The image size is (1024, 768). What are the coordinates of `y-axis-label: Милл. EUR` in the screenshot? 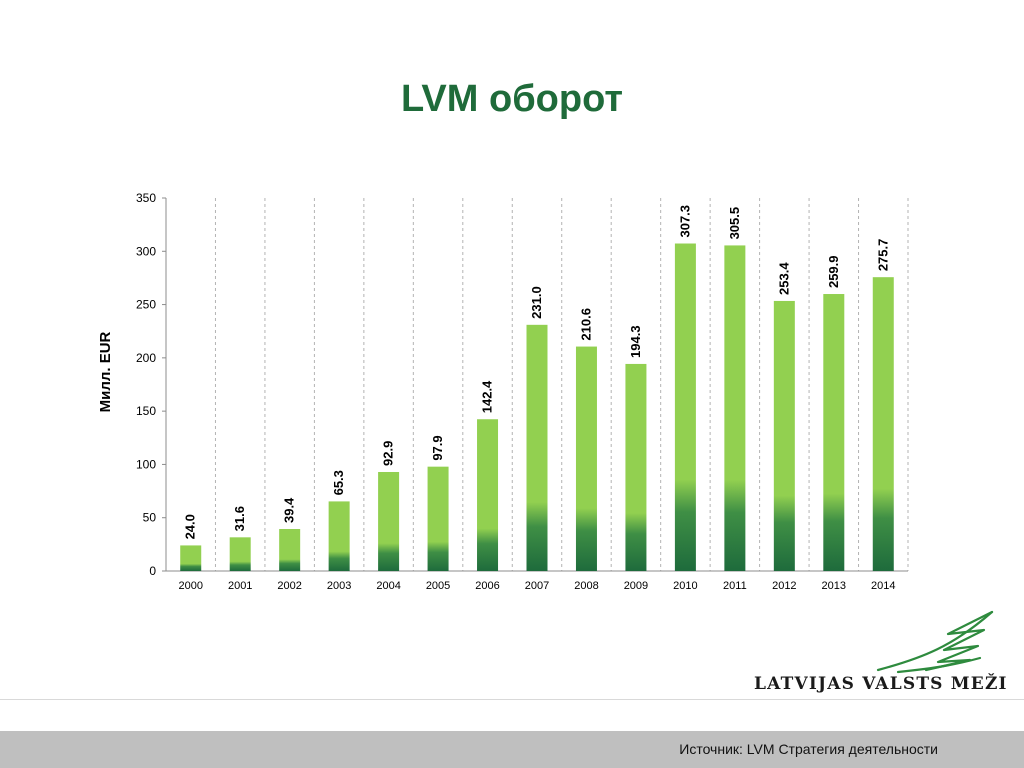 It's located at (105, 371).